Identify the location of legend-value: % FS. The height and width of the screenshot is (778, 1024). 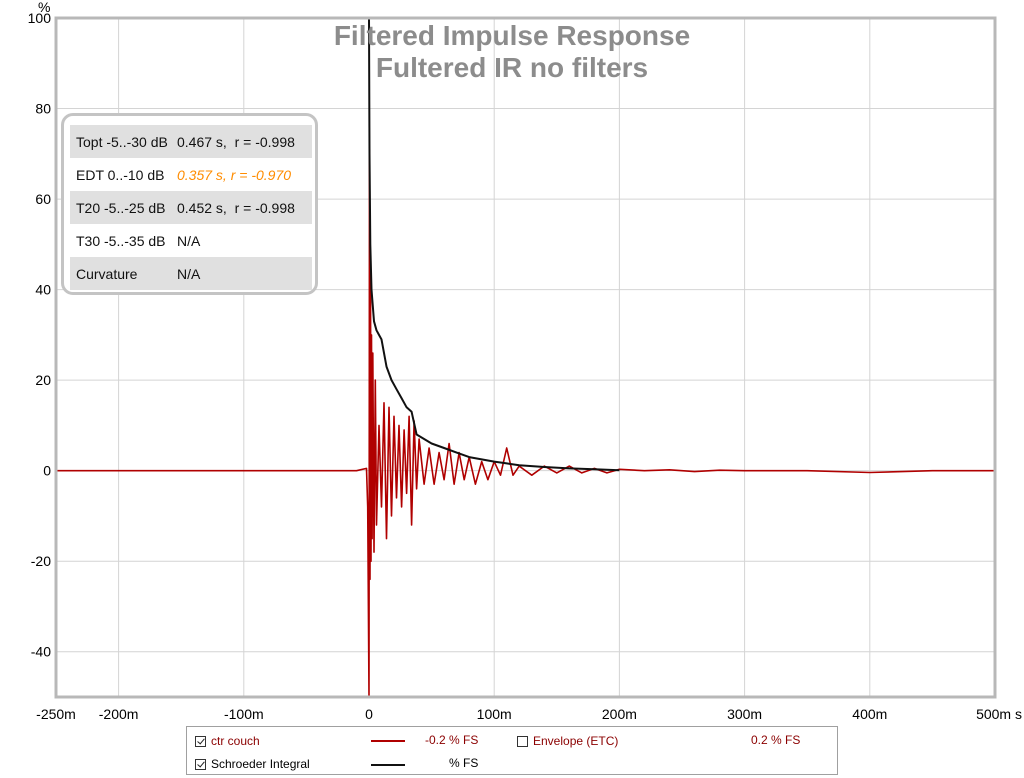
(464, 763).